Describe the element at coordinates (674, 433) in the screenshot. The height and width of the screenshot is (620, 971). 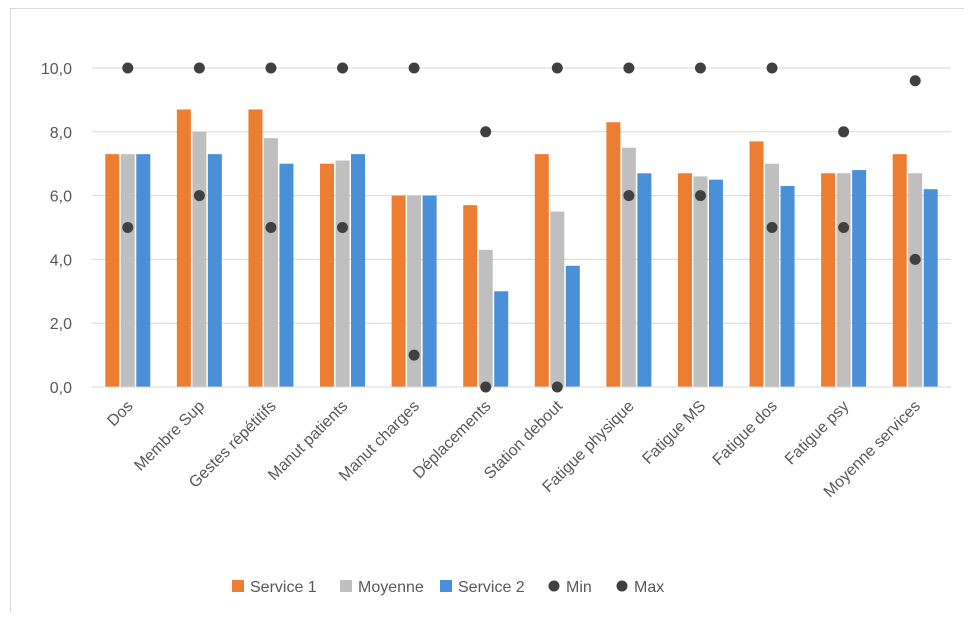
I see `x-tick-label: Fatigue MS` at that location.